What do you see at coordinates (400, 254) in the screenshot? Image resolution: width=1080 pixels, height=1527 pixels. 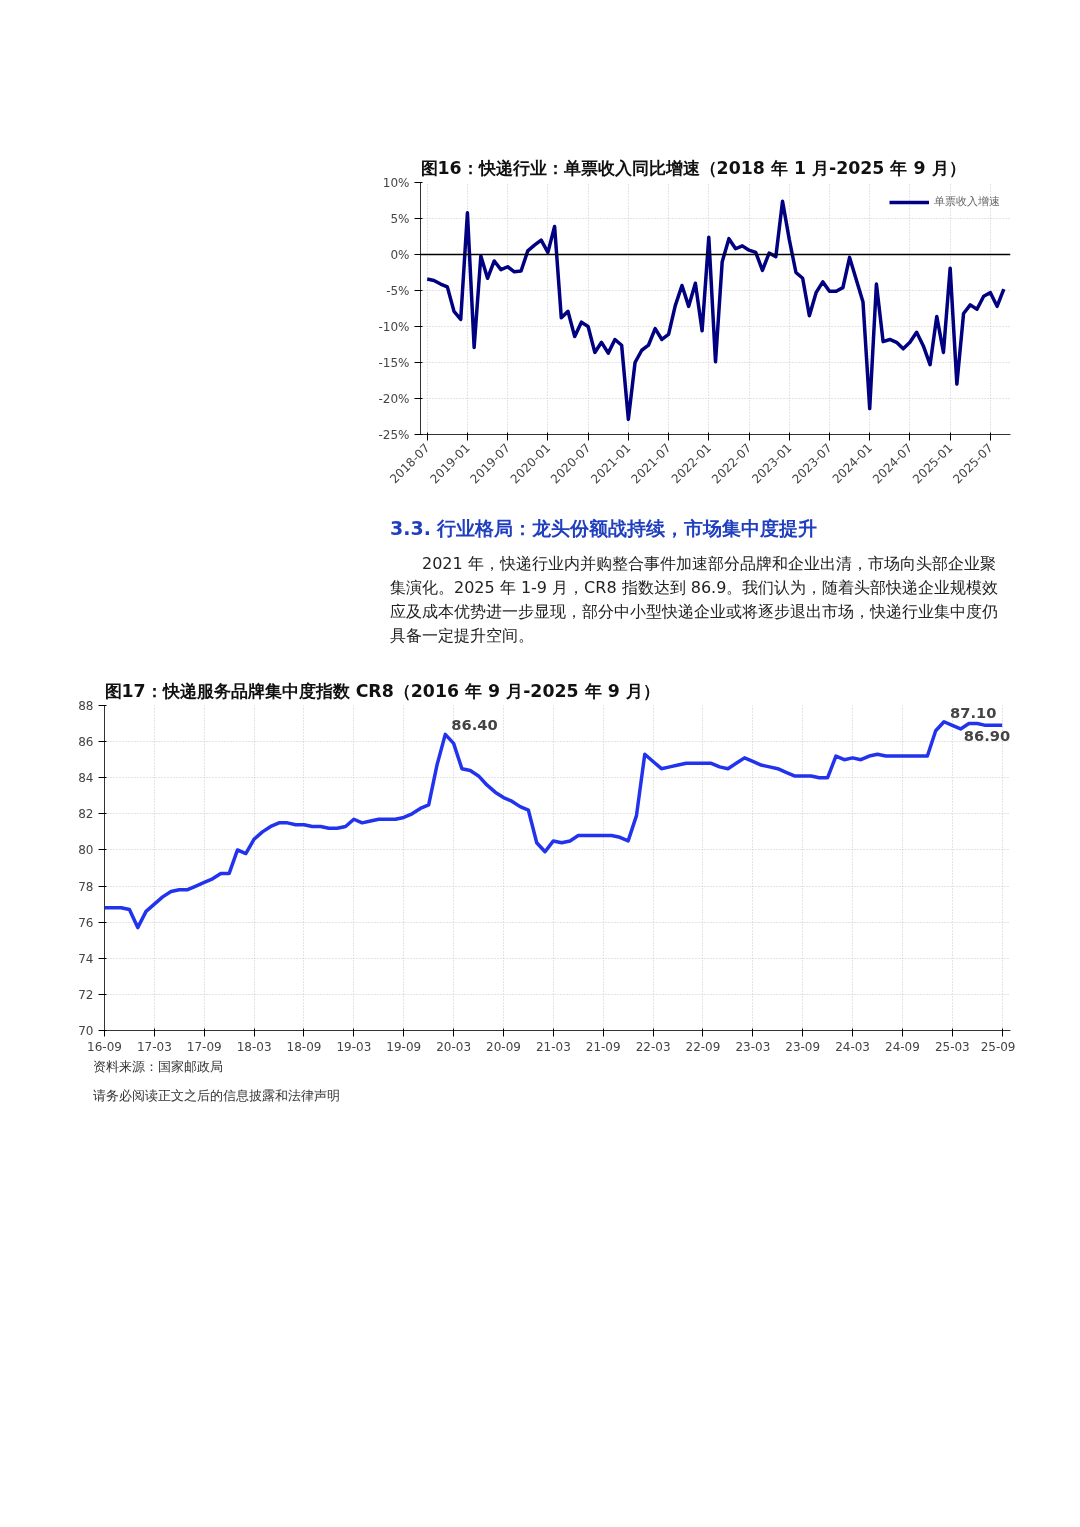 I see `y-tick-label: 0%` at bounding box center [400, 254].